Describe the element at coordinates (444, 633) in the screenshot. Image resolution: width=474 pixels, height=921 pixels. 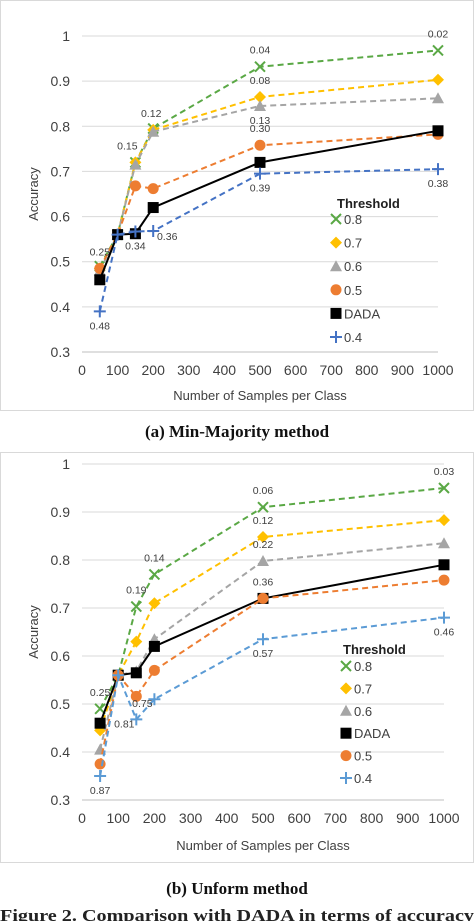
I see `data-label: 0.46` at that location.